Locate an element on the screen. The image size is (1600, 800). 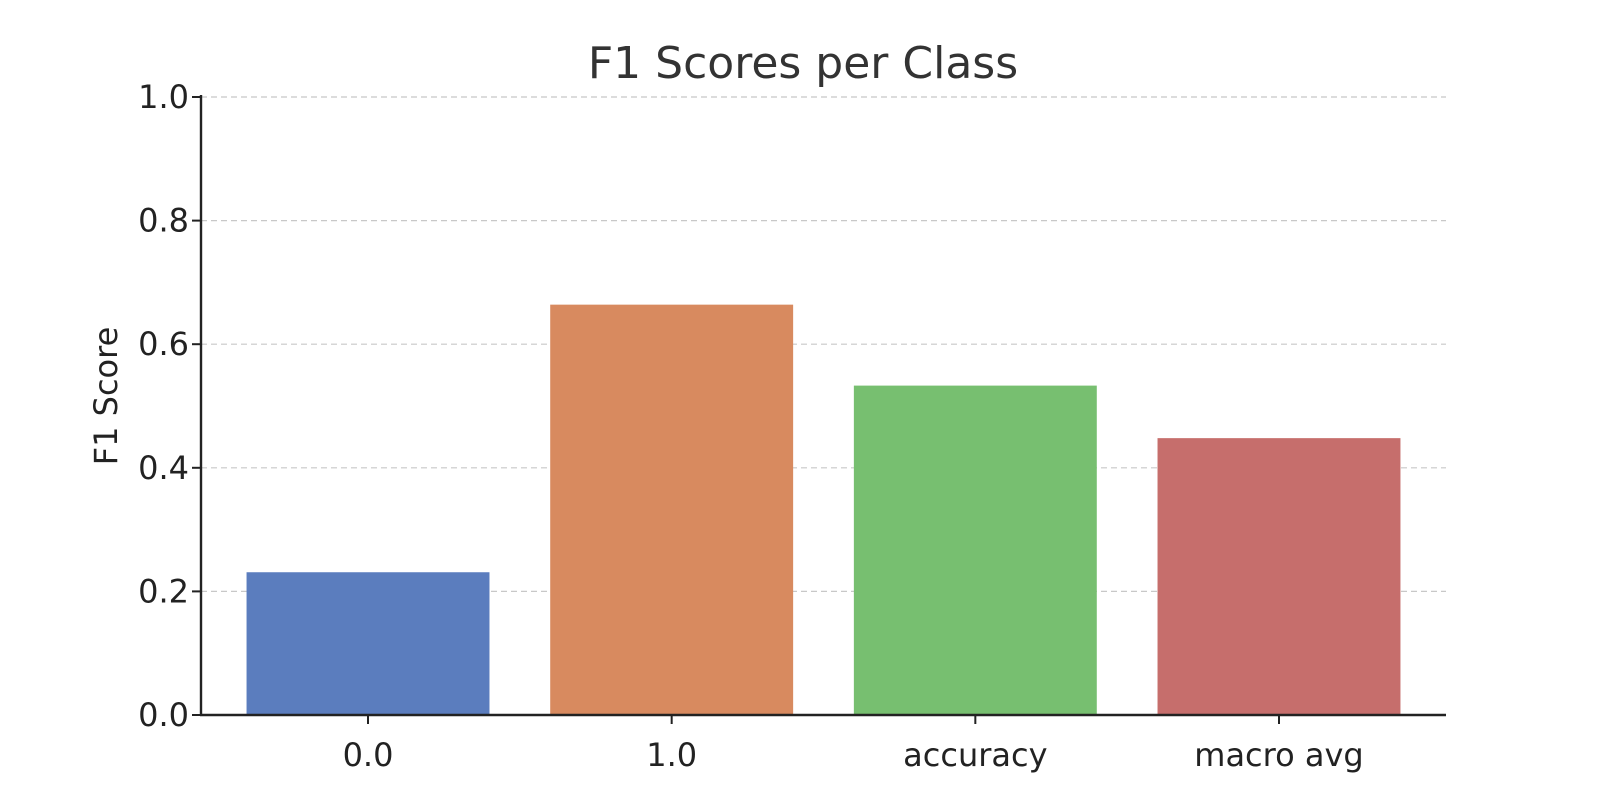
y-ticks: 0.0 0.2 0.4 0.6 0.8 1.0 is located at coordinates (169, 406).